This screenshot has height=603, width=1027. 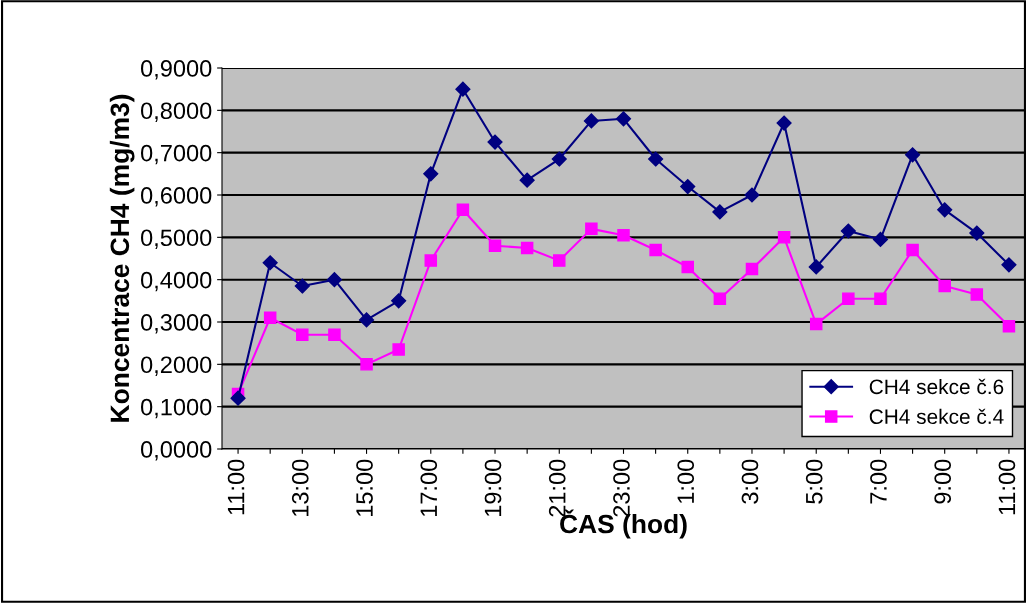 What do you see at coordinates (493, 487) in the screenshot?
I see `x-tick-label: 19:00` at bounding box center [493, 487].